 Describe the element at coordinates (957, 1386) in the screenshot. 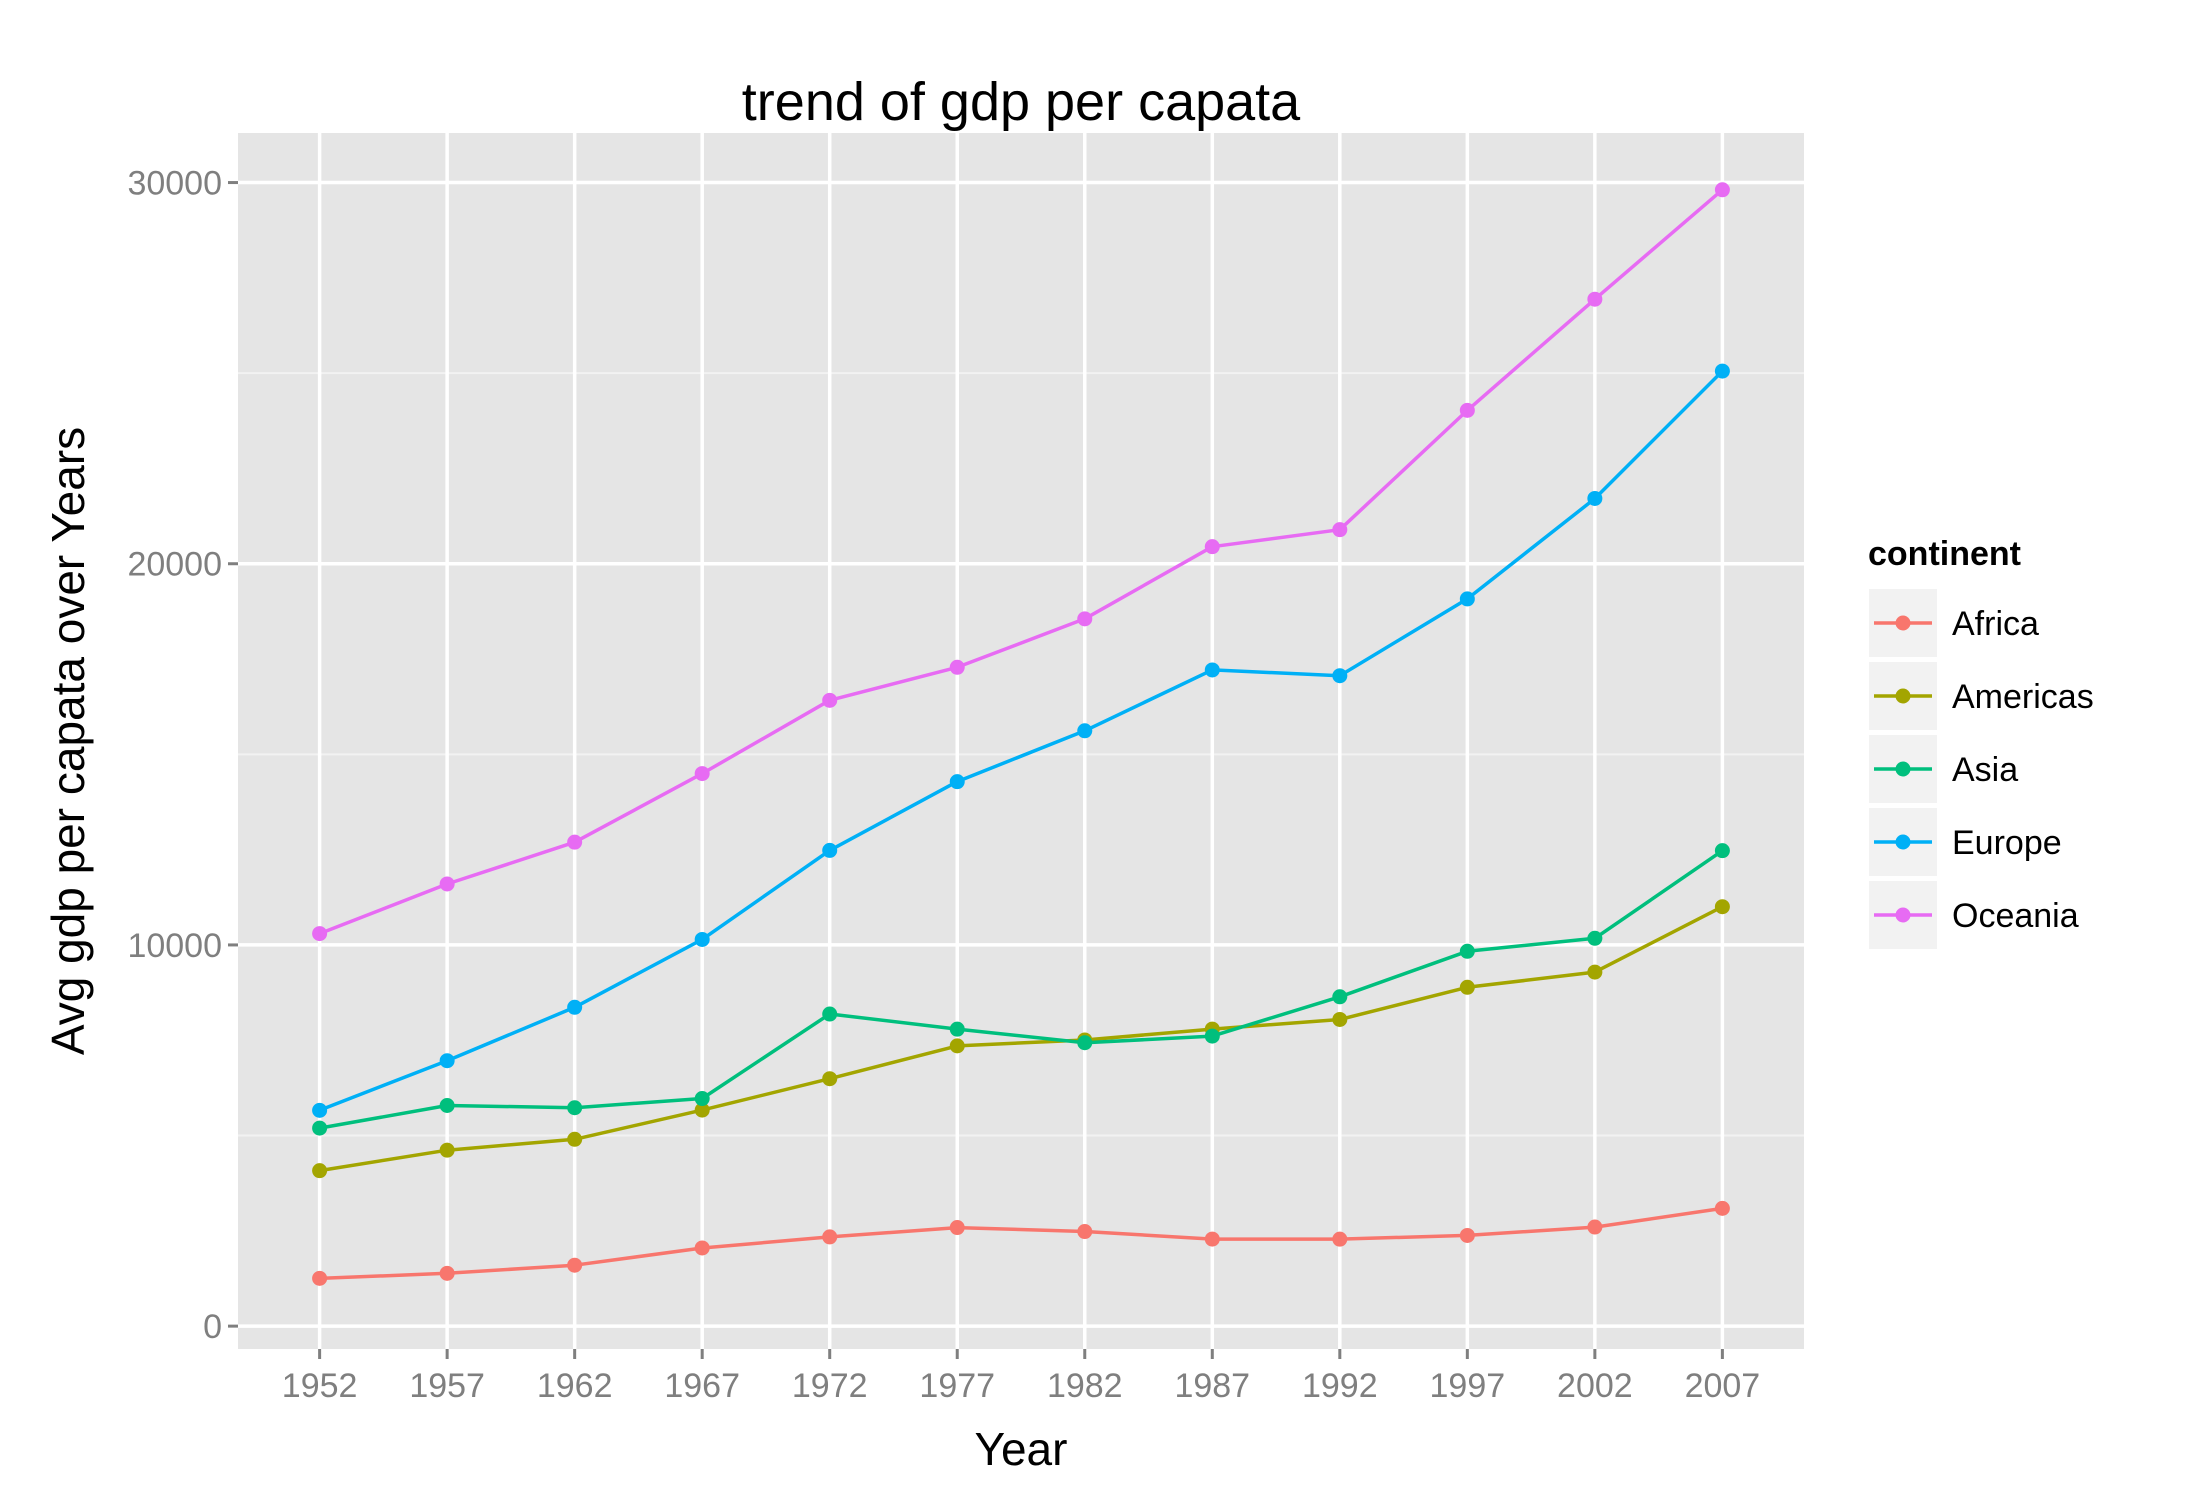

I see `x-tick-label: 1977` at that location.